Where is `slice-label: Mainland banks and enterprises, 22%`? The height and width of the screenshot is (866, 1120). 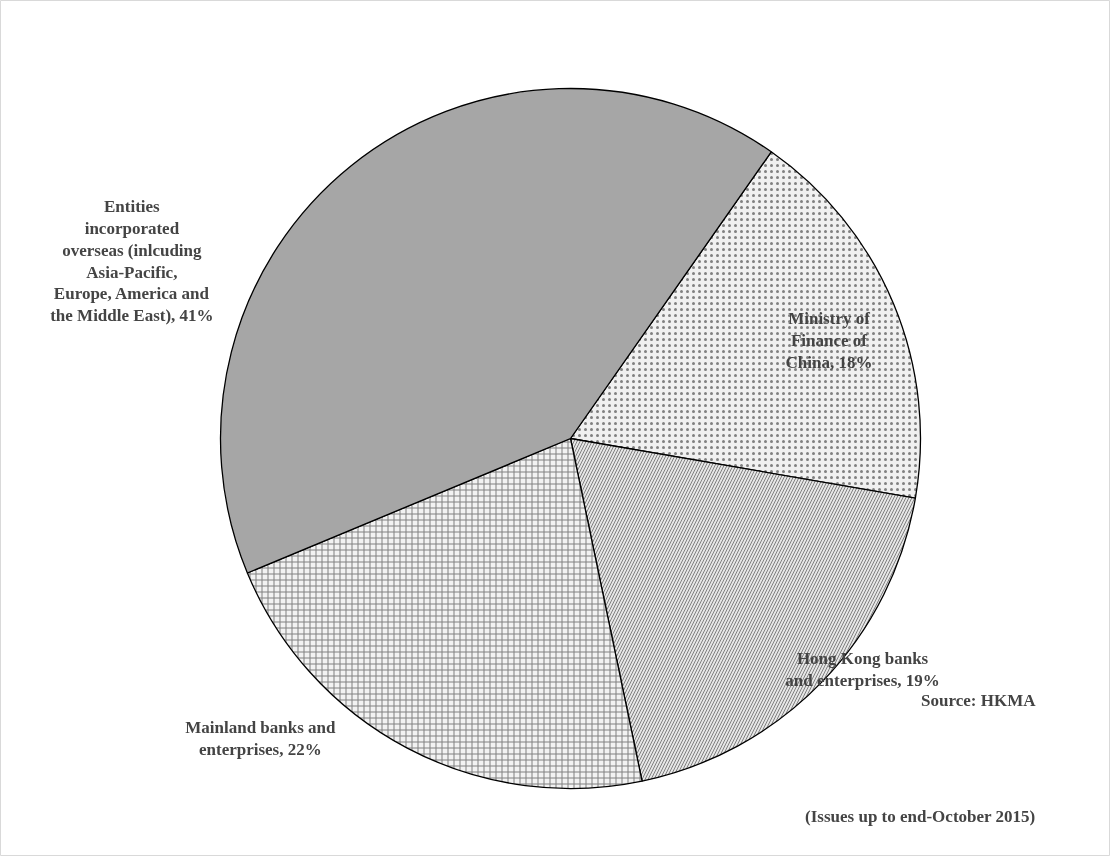 slice-label: Mainland banks and enterprises, 22% is located at coordinates (261, 739).